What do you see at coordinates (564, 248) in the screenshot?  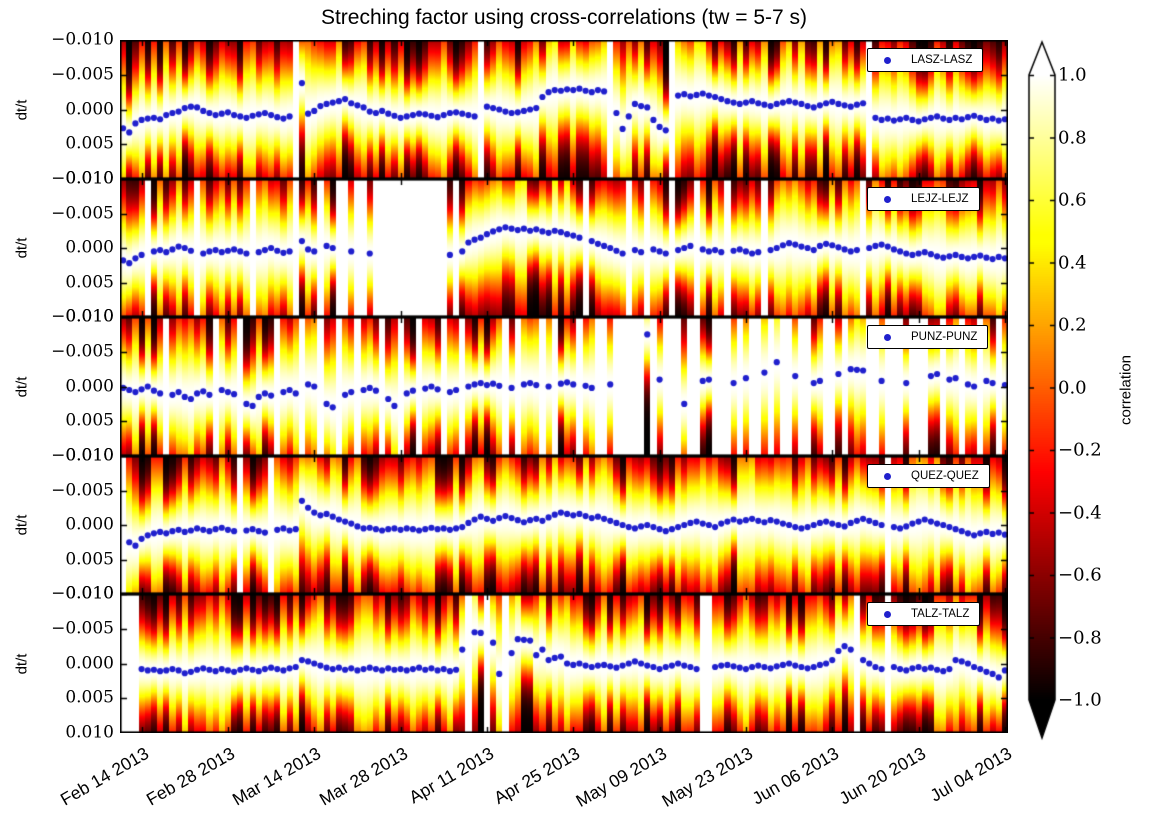 I see `subplot-heatmap-lejz` at bounding box center [564, 248].